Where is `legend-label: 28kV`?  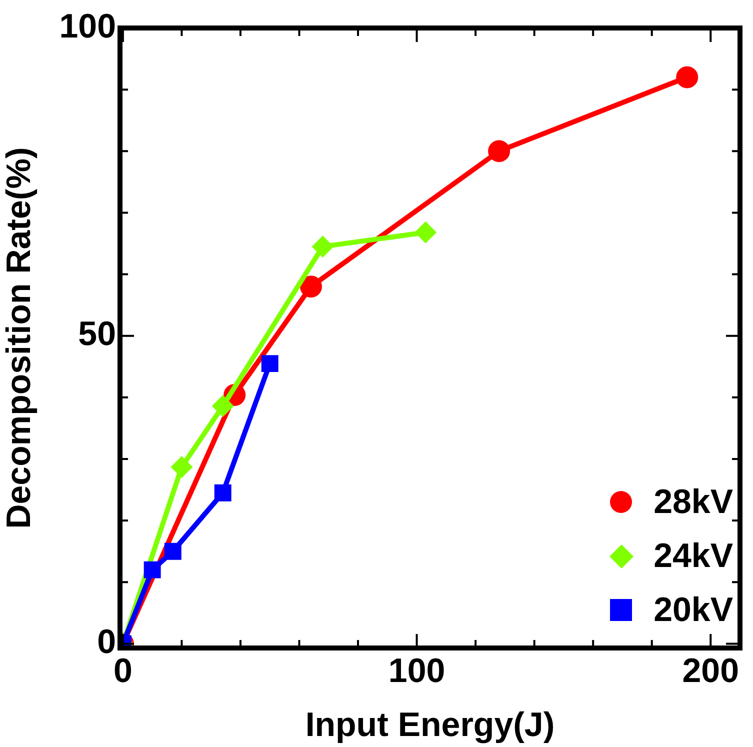 legend-label: 28kV is located at coordinates (693, 502).